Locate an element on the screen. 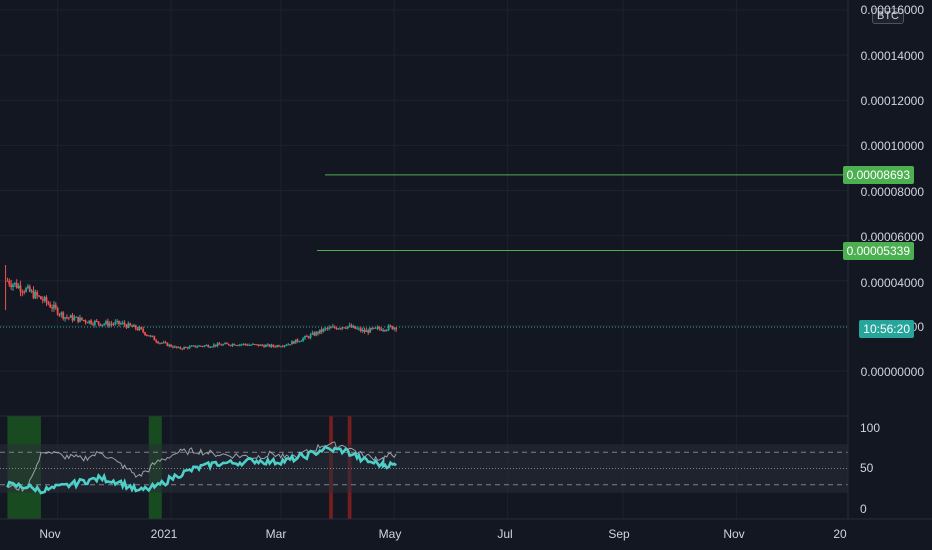 The image size is (932, 550). price-level-tag: 0.00008693 is located at coordinates (878, 175).